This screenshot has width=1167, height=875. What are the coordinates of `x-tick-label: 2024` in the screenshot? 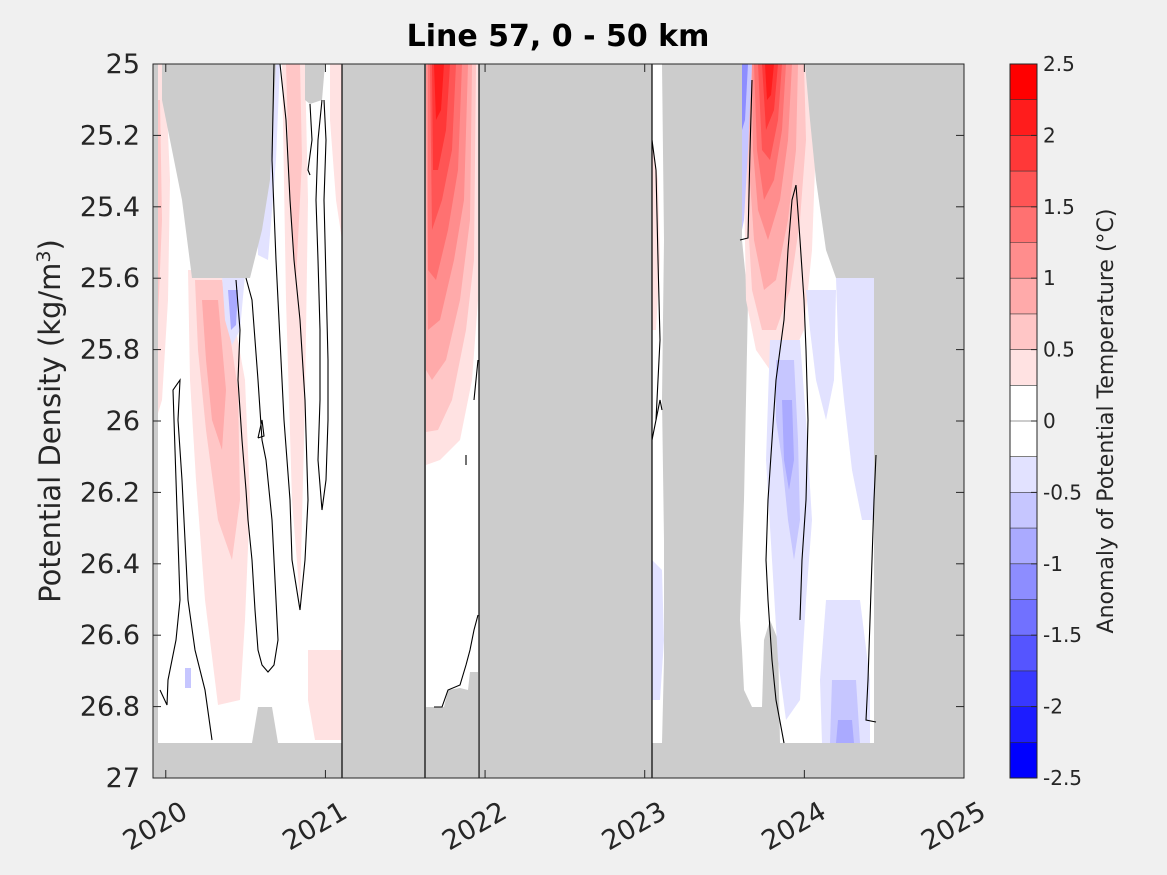 It's located at (793, 826).